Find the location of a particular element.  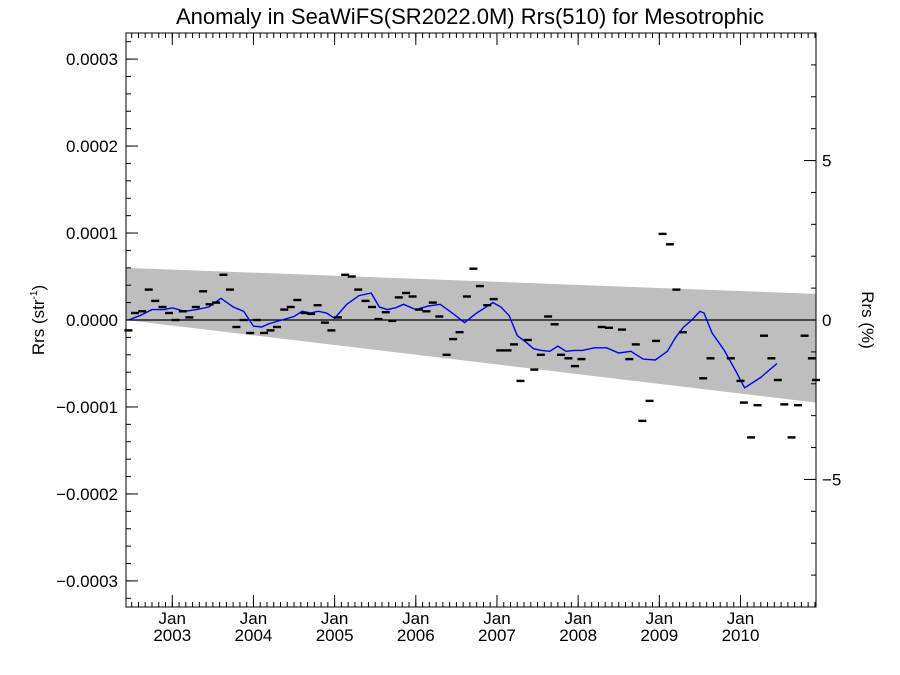

left-axis-label: Rrs (str-1) is located at coordinates (38, 320).